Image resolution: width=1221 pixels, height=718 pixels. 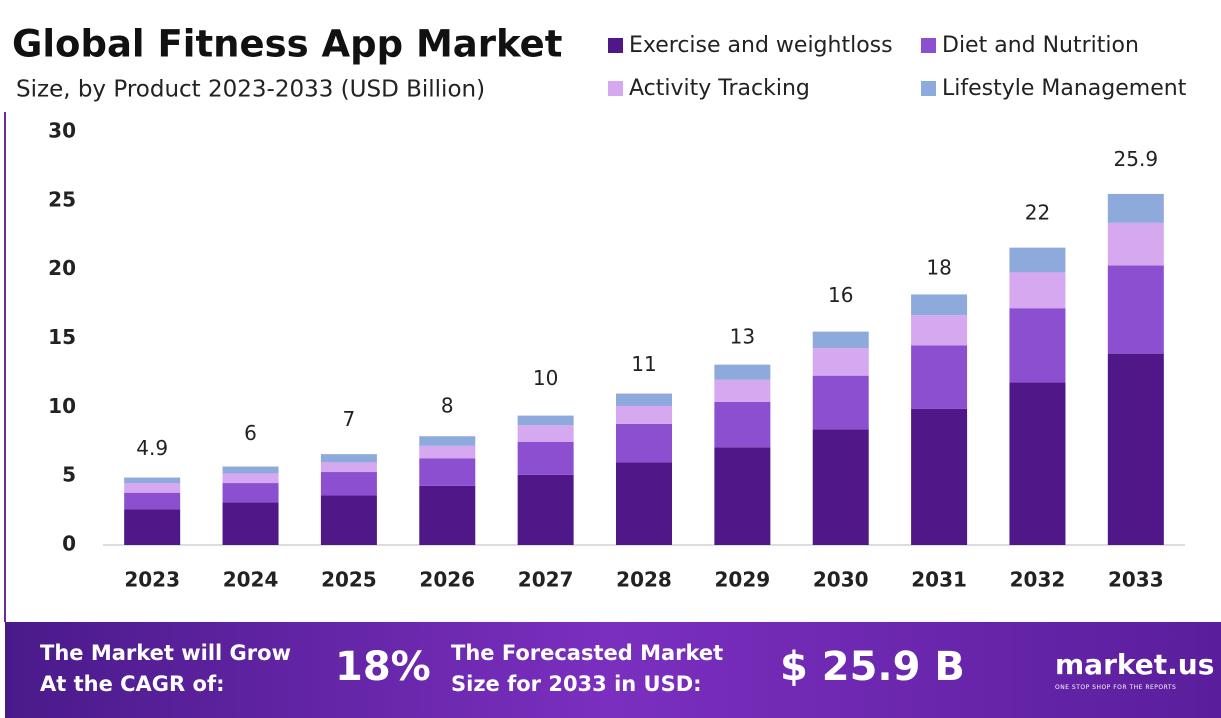 I want to click on total-label: 11, so click(x=643, y=364).